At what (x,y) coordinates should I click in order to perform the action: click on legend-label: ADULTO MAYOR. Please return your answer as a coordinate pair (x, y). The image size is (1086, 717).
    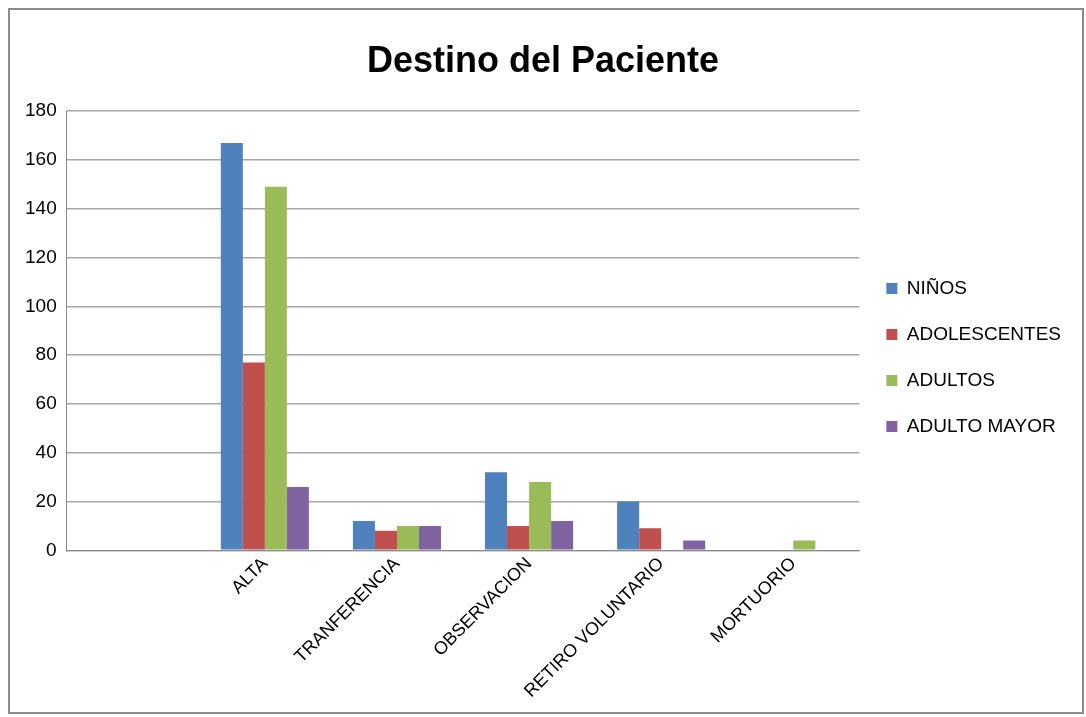
    Looking at the image, I should click on (981, 425).